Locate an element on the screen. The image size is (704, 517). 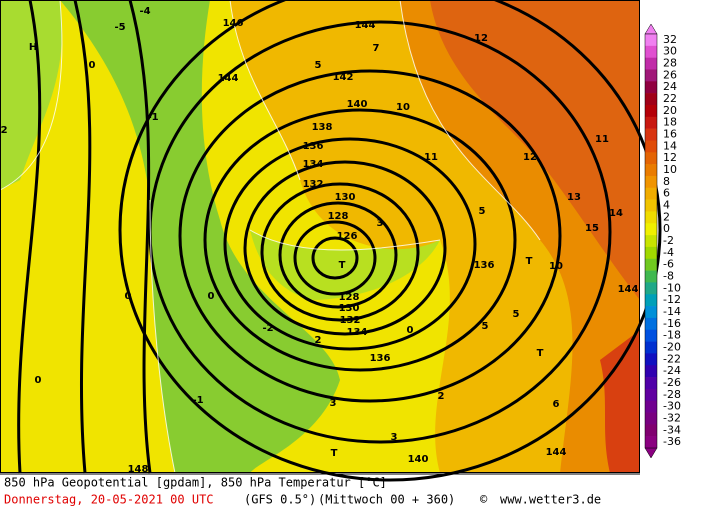
colorbar-label: 24 is located at coordinates (670, 86).